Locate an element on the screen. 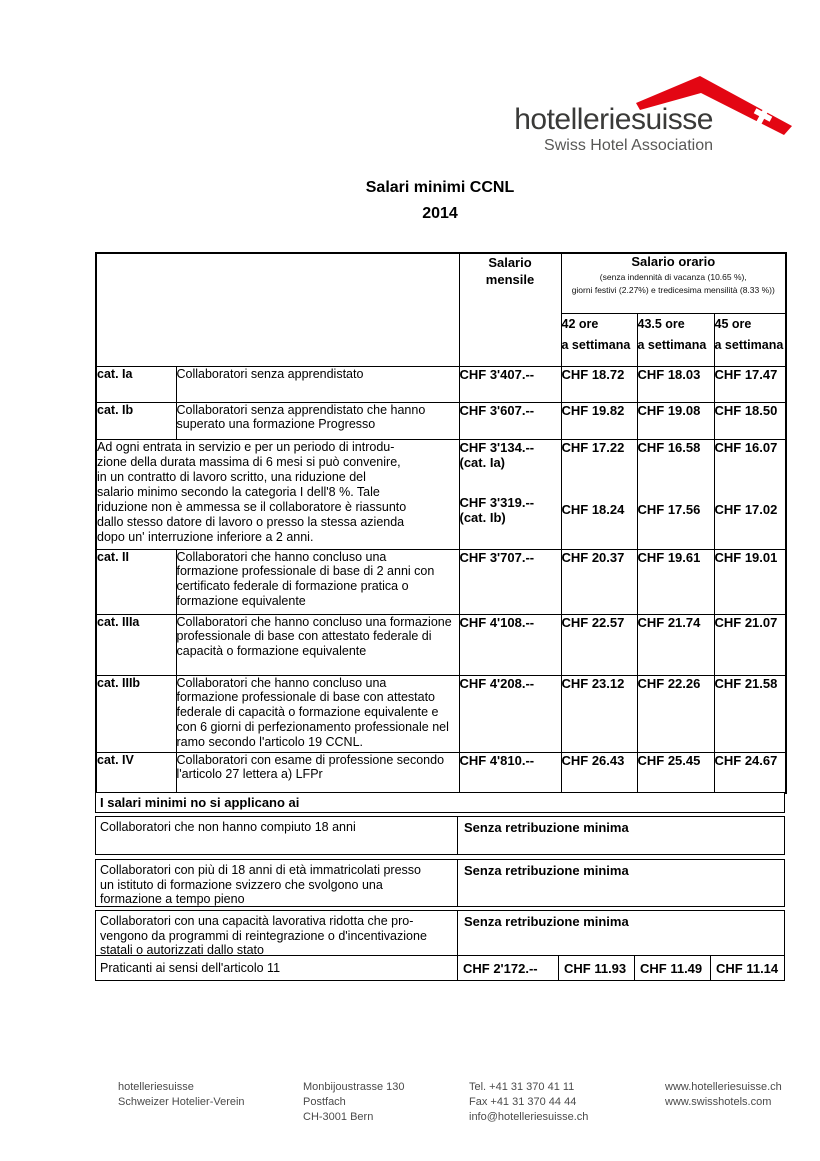 The height and width of the screenshot is (1161, 820). hourly-amount: CHF 17.22 is located at coordinates (593, 447).